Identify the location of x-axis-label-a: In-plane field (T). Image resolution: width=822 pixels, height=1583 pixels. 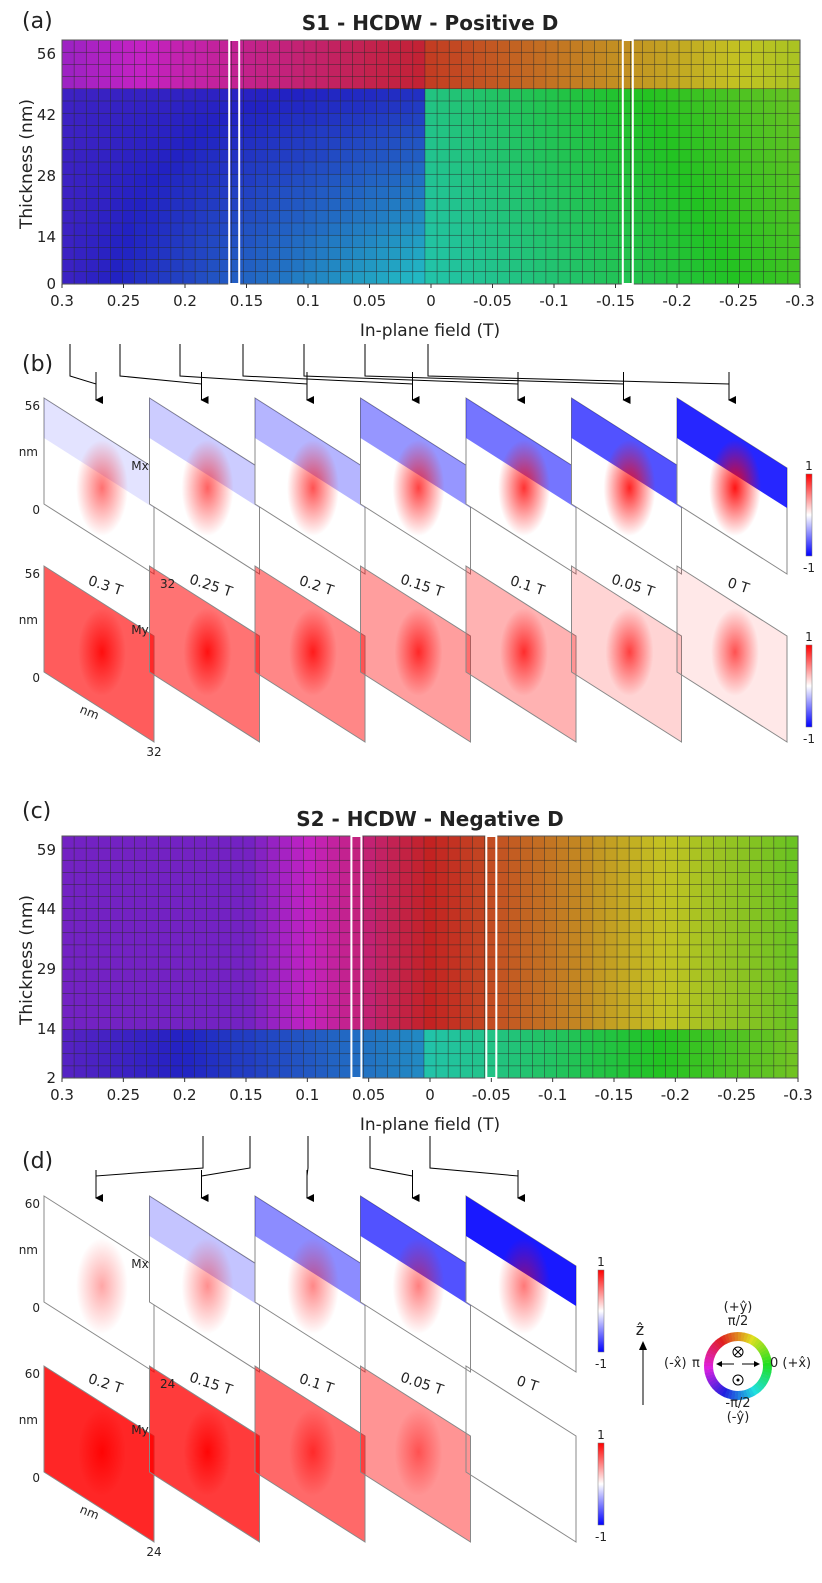
(430, 331).